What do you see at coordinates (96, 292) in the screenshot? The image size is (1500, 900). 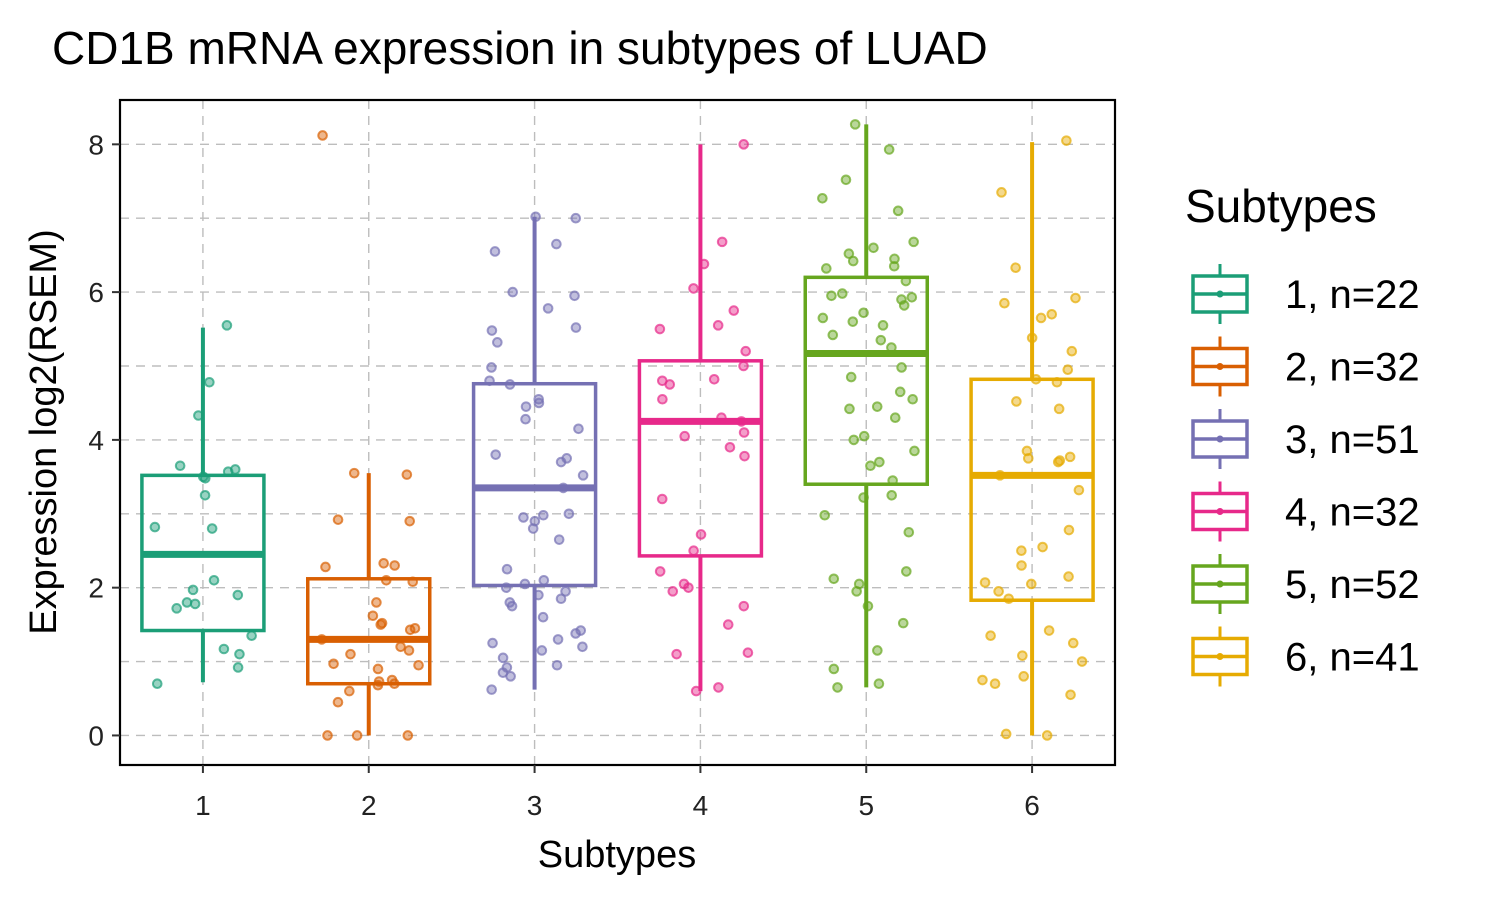 I see `y-tick-label: 6` at bounding box center [96, 292].